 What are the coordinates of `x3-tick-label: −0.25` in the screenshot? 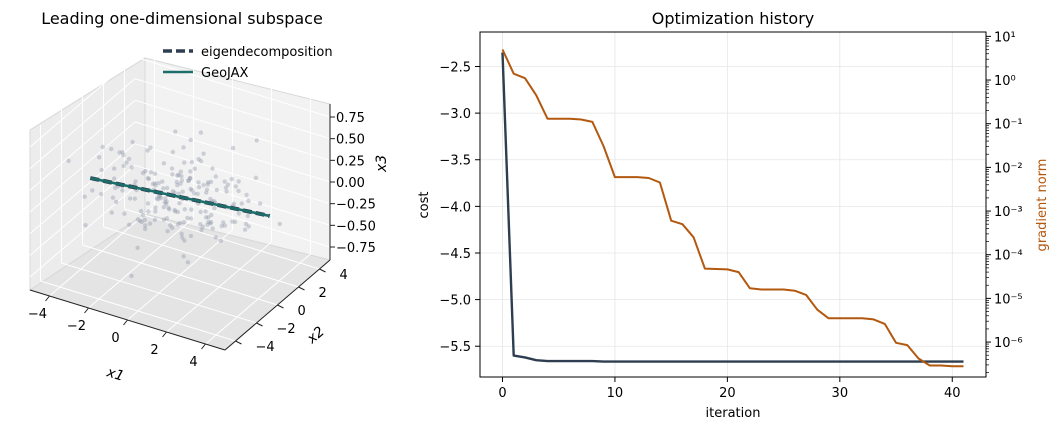 It's located at (356, 205).